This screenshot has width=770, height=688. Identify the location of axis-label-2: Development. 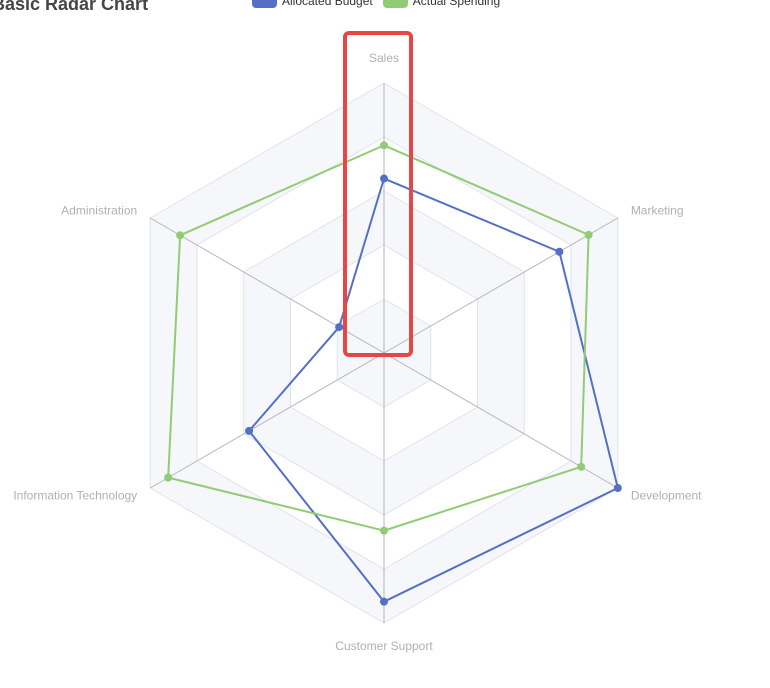
(666, 496).